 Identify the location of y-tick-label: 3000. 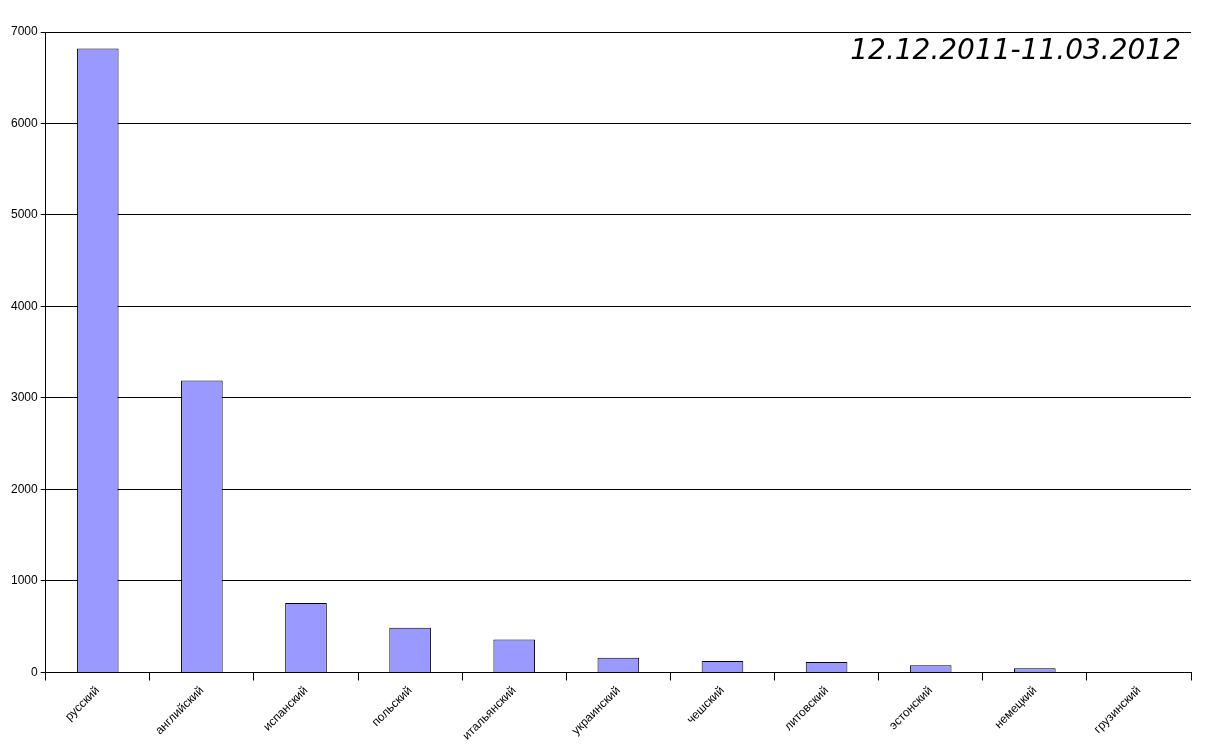
(24, 397).